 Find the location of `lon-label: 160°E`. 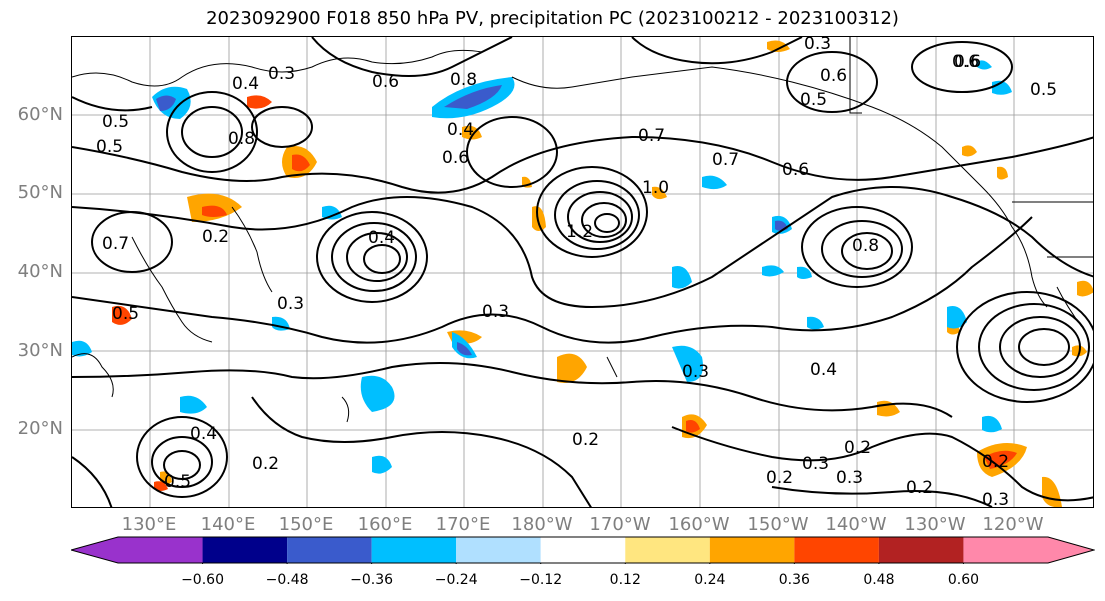

lon-label: 160°E is located at coordinates (385, 524).